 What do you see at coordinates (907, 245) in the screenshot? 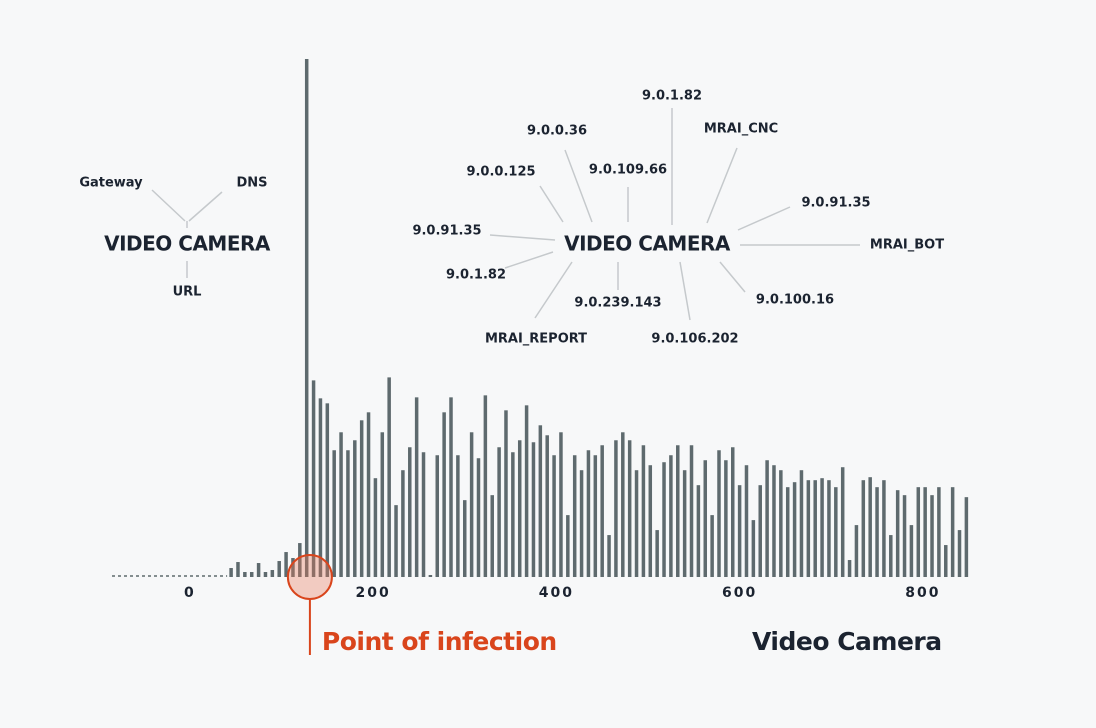
I see `node-label: MRAI_BOT` at bounding box center [907, 245].